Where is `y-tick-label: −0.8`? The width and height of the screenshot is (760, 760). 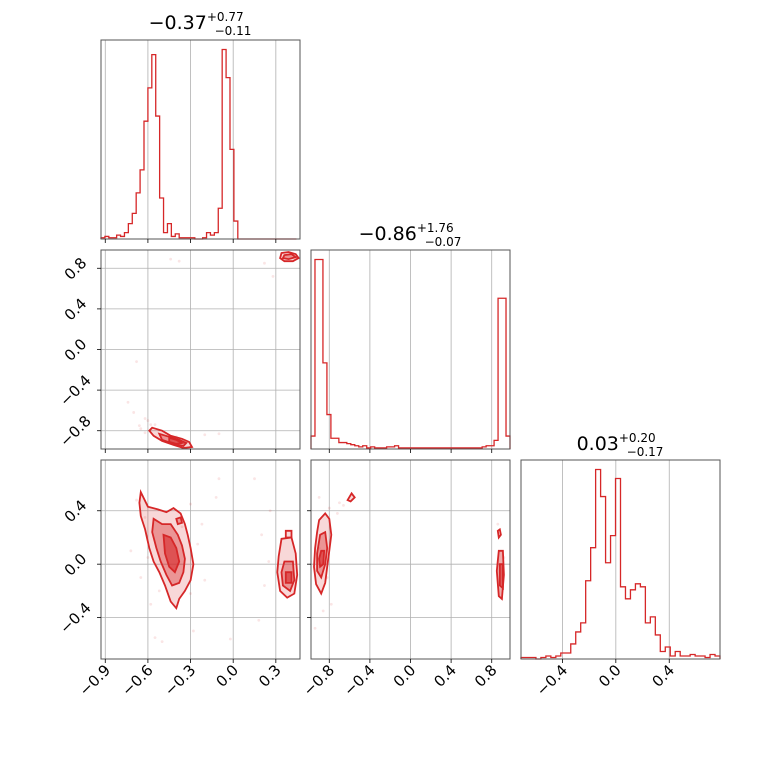 y-tick-label: −0.8 is located at coordinates (75, 431).